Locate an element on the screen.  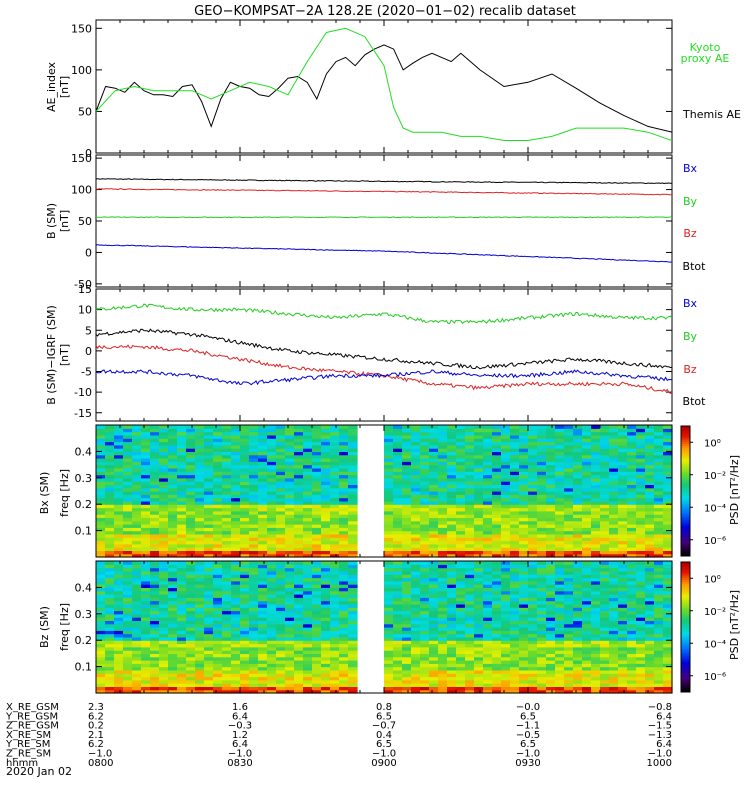
spec_bx-ytick-label: 0.1 is located at coordinates (84, 531).